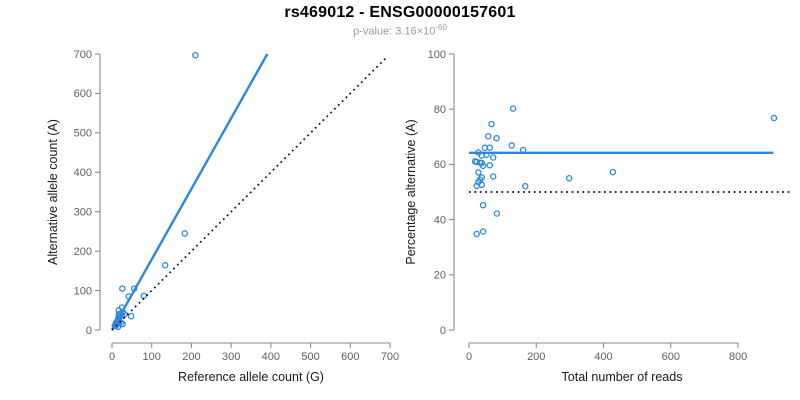 This screenshot has width=800, height=400. Describe the element at coordinates (83, 94) in the screenshot. I see `y-tick-label: 600` at that location.